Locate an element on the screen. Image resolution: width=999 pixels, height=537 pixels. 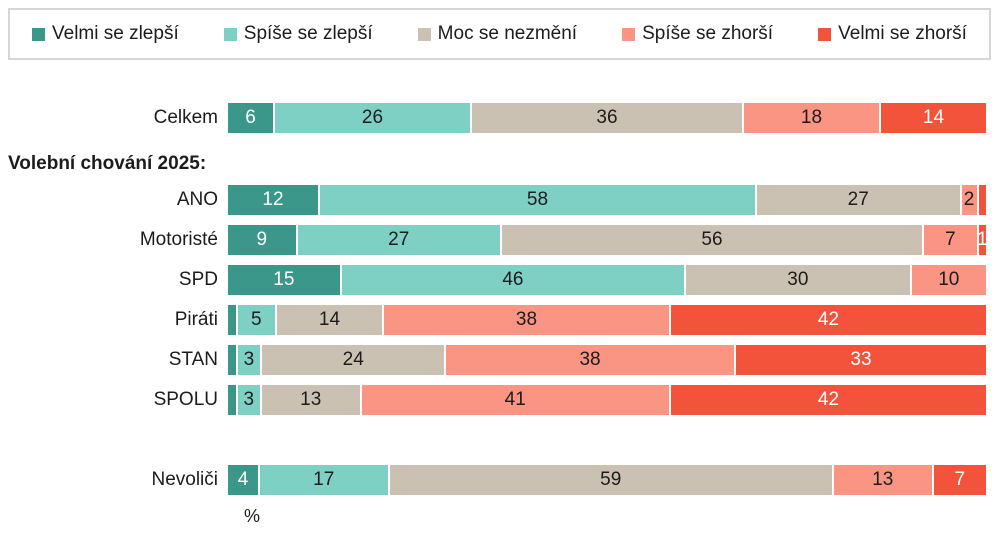
legend-item: Velmi se zlepší is located at coordinates (105, 34).